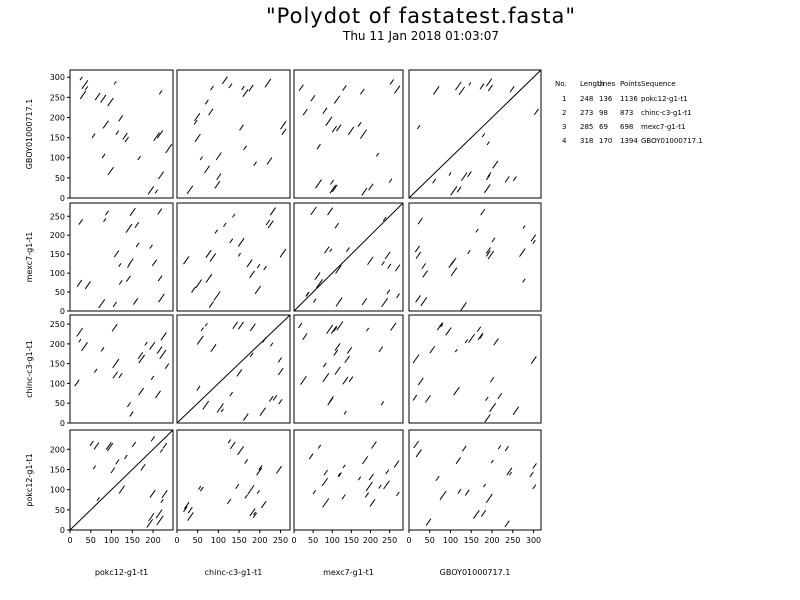 This screenshot has height=600, width=800. Describe the element at coordinates (586, 141) in the screenshot. I see `legend-cell: 318` at that location.